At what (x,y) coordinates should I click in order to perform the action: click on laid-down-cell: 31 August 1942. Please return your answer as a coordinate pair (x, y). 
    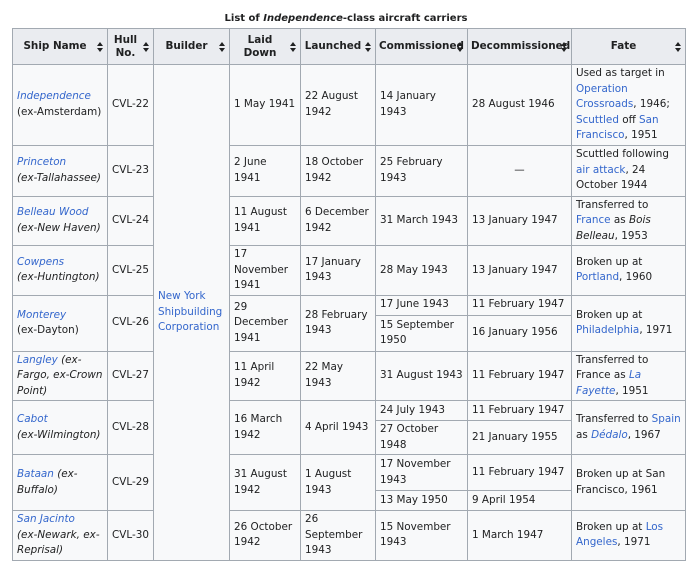
    Looking at the image, I should click on (265, 482).